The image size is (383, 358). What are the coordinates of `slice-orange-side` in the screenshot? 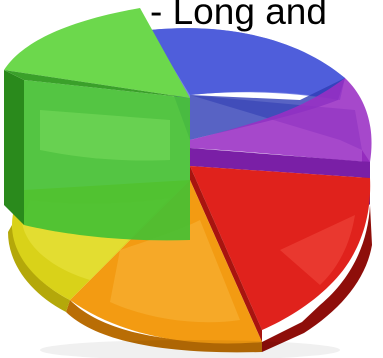 It's located at (164, 326).